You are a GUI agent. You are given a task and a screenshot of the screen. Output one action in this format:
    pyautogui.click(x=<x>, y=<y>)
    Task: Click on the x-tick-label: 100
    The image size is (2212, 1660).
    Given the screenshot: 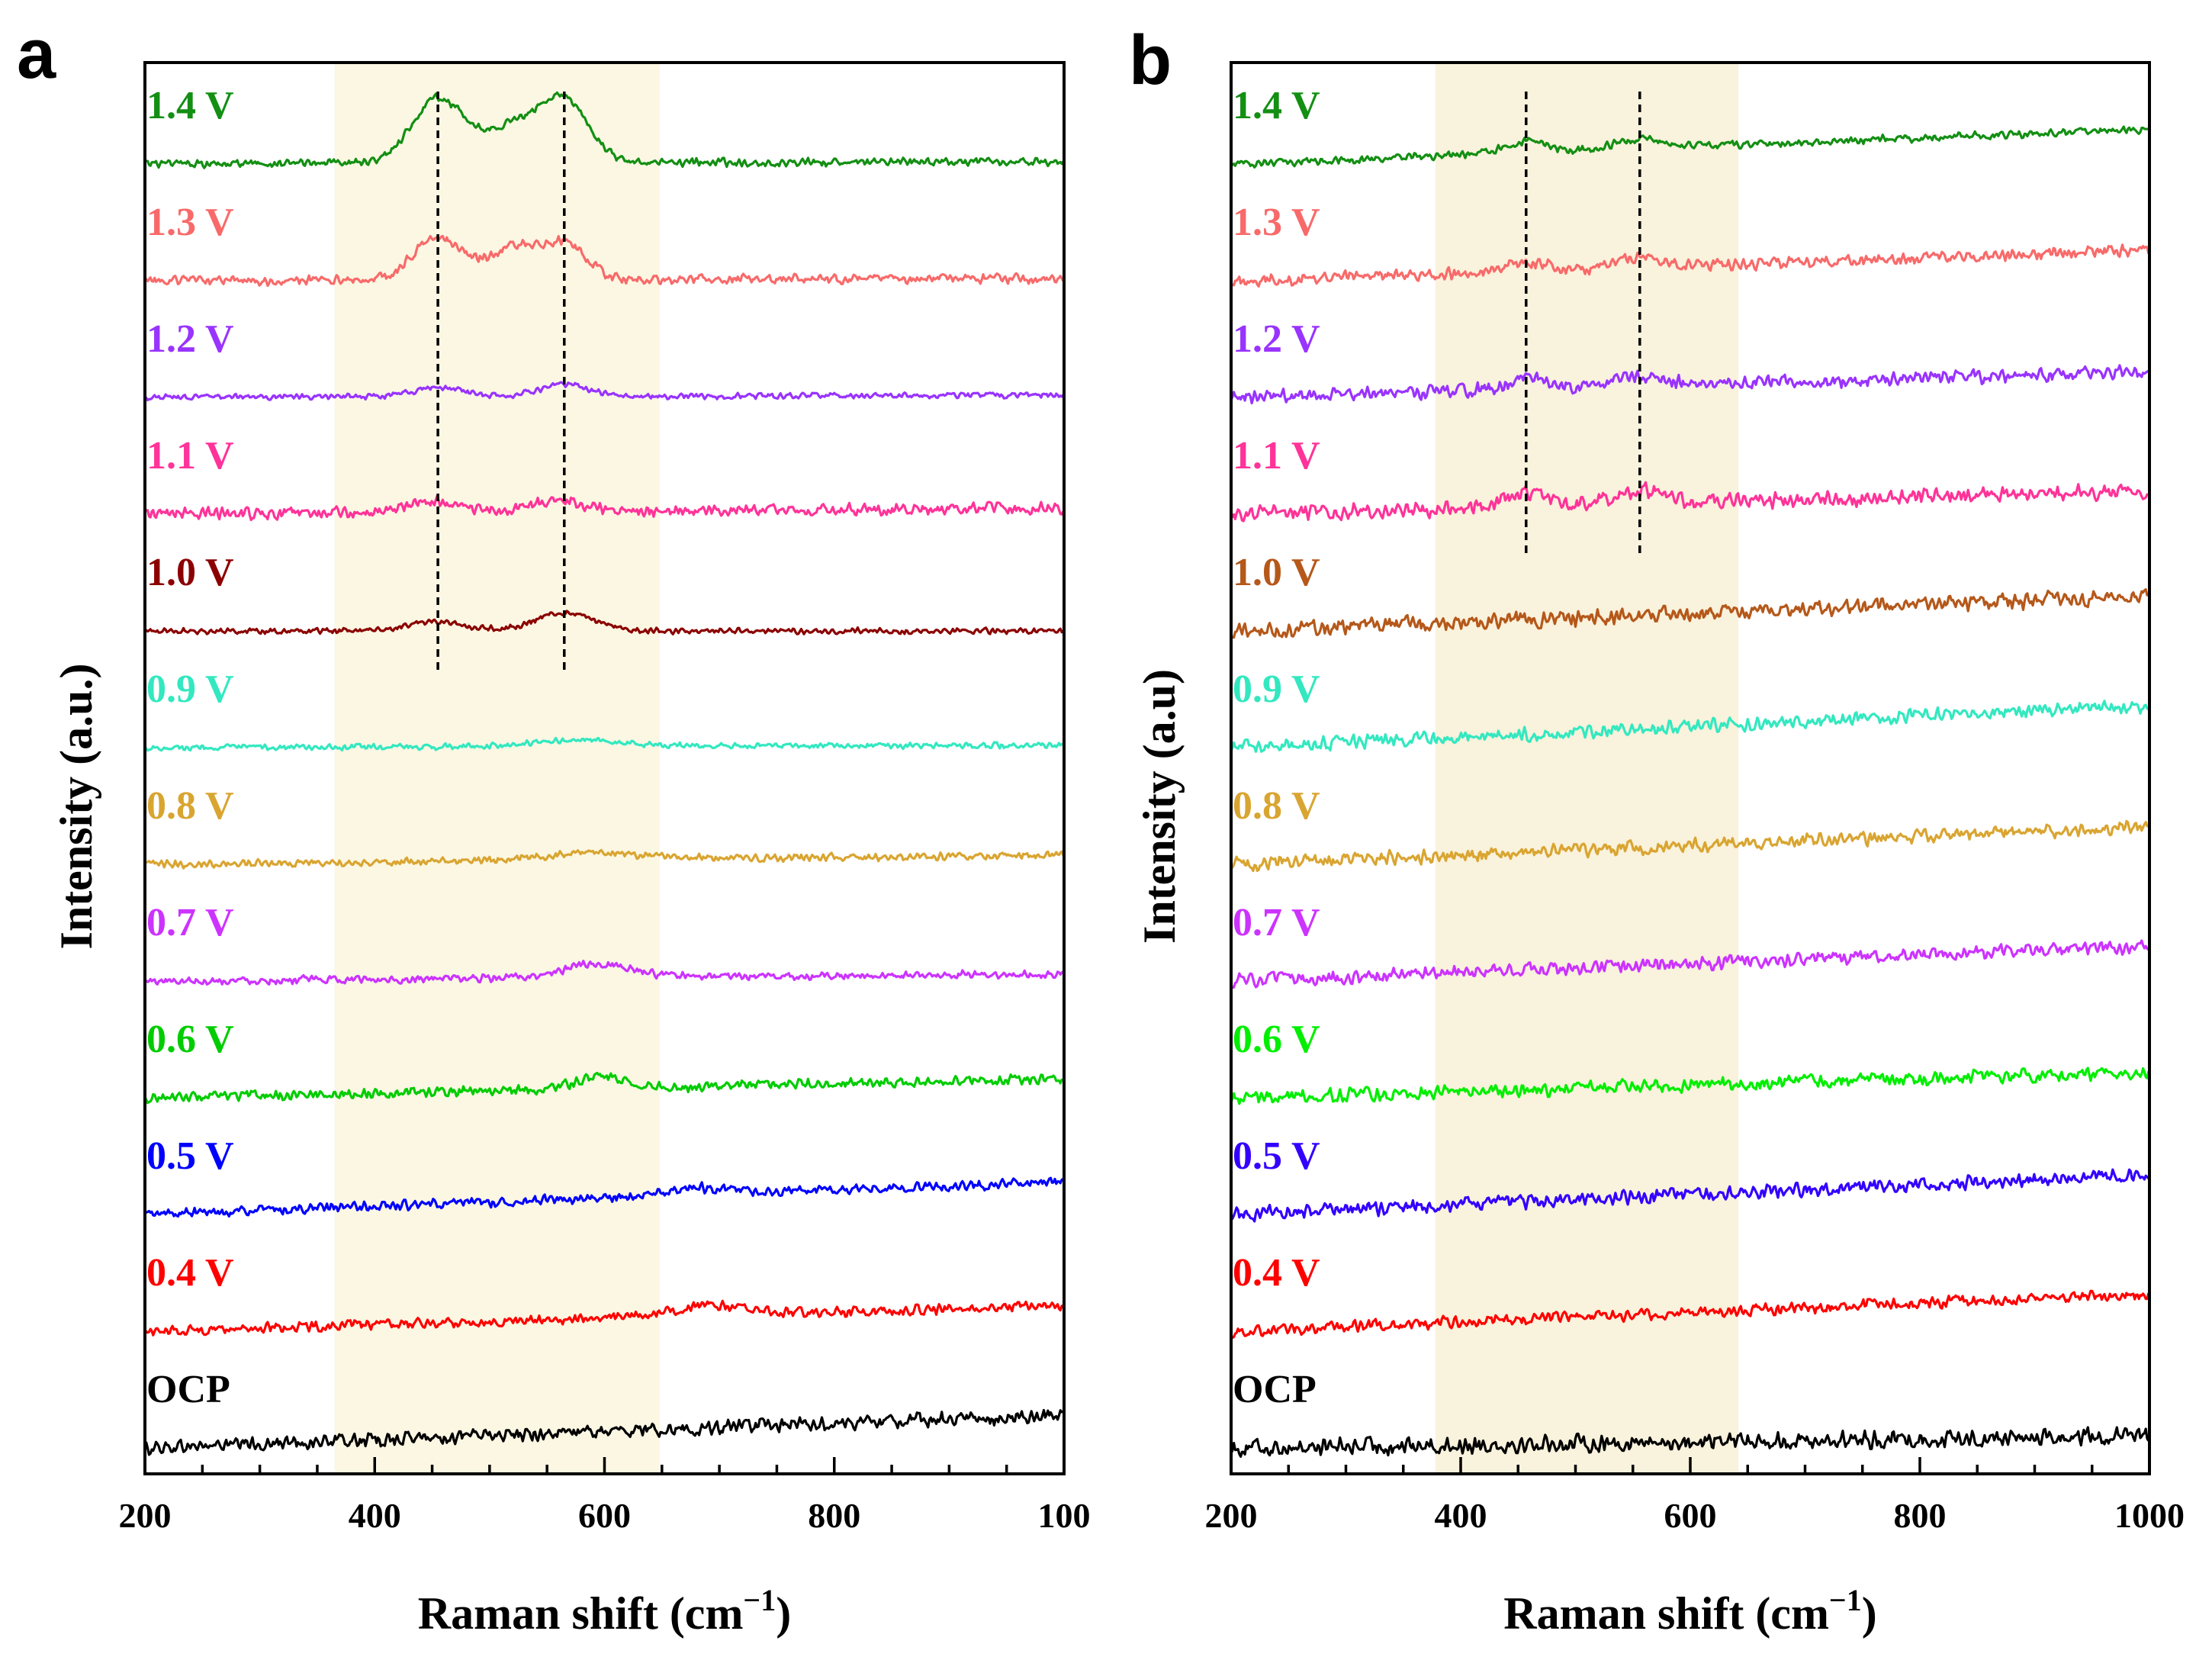 What is the action you would take?
    pyautogui.click(x=1064, y=1515)
    